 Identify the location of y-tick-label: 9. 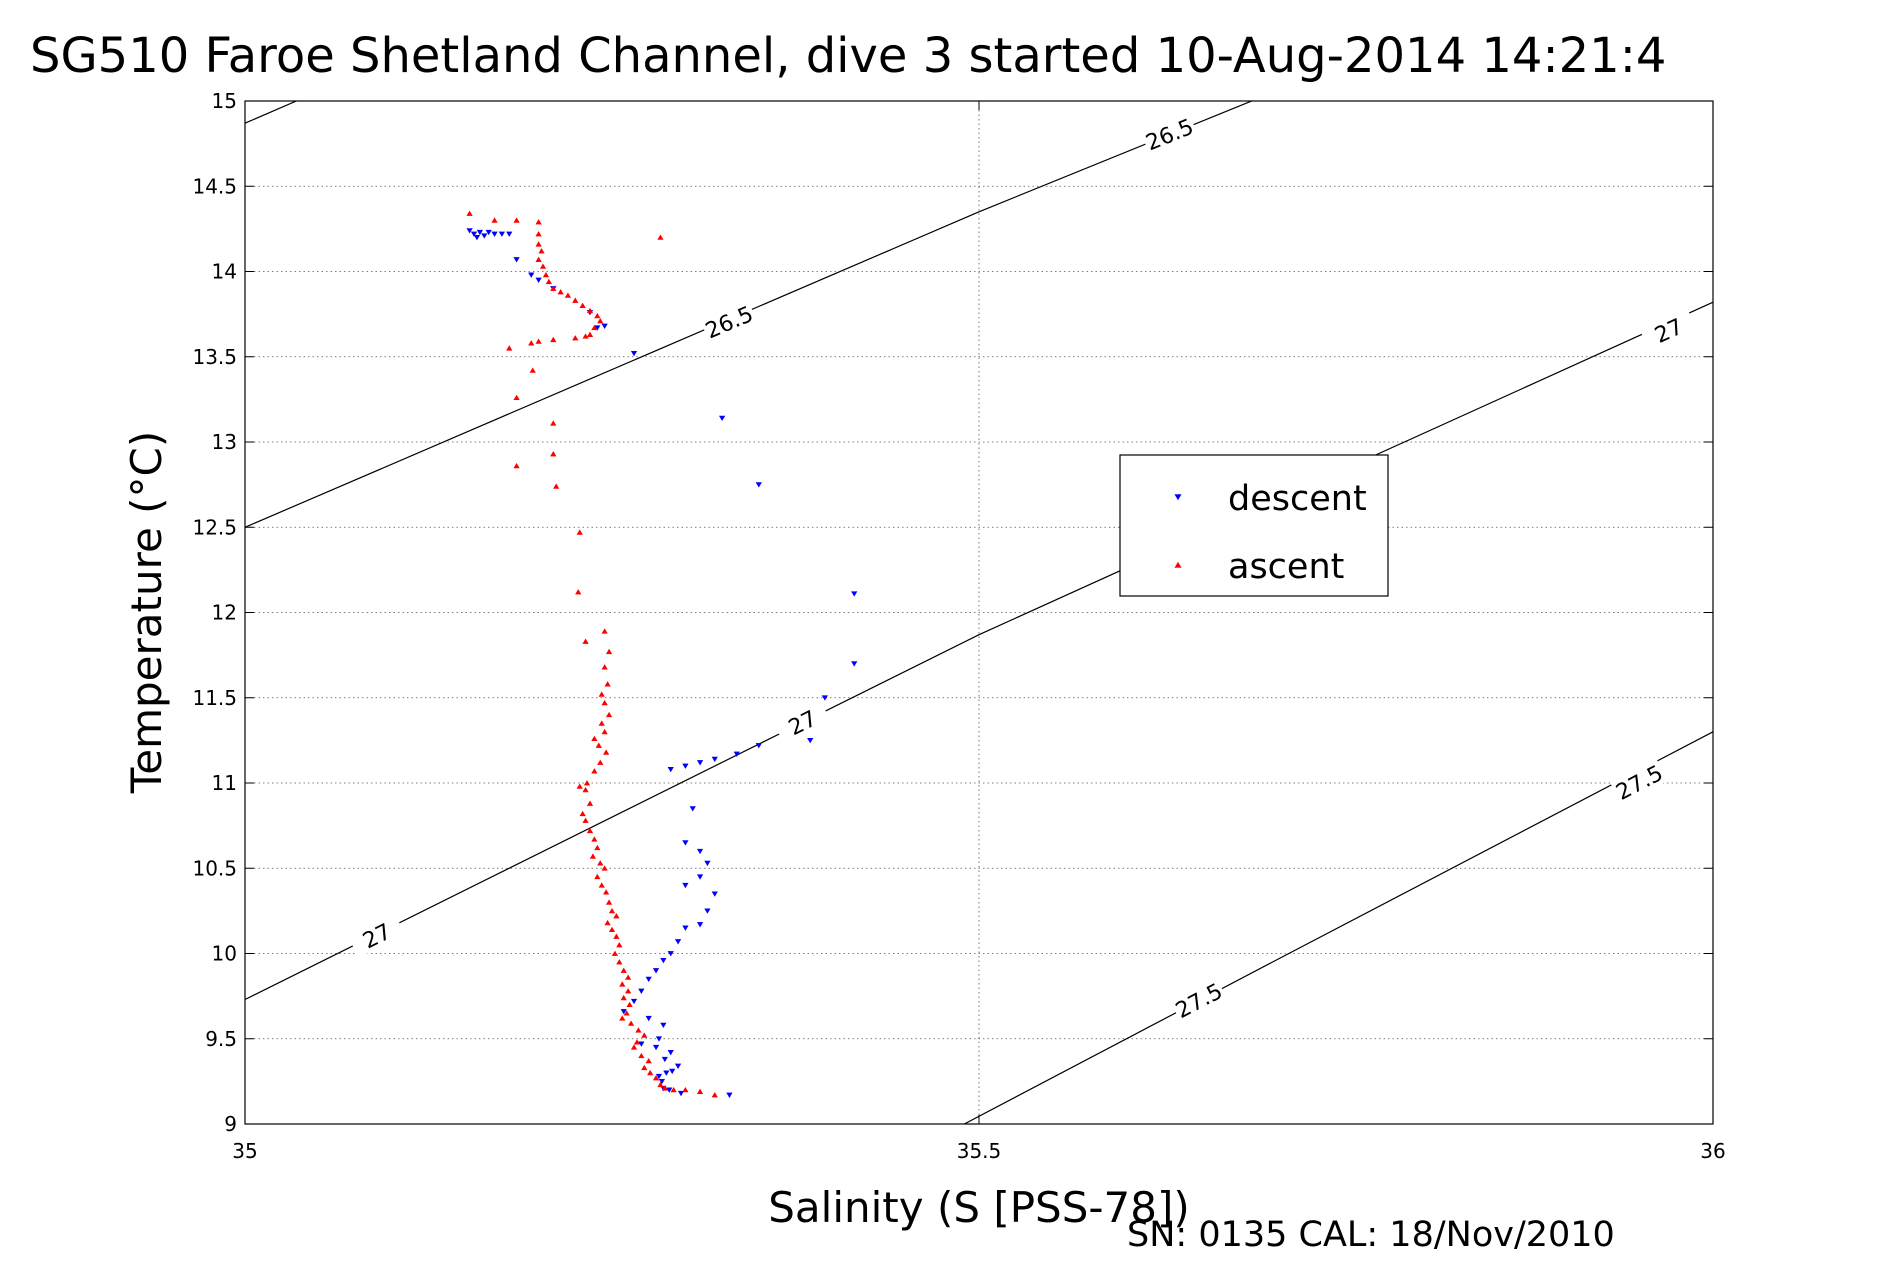
(230, 1124).